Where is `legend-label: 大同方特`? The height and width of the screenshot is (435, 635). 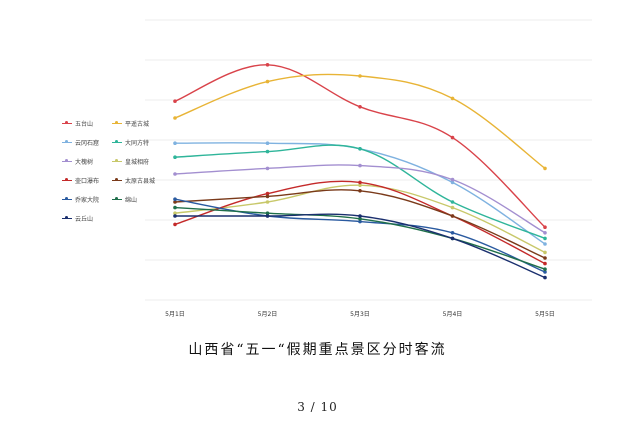 legend-label: 大同方特 is located at coordinates (137, 143).